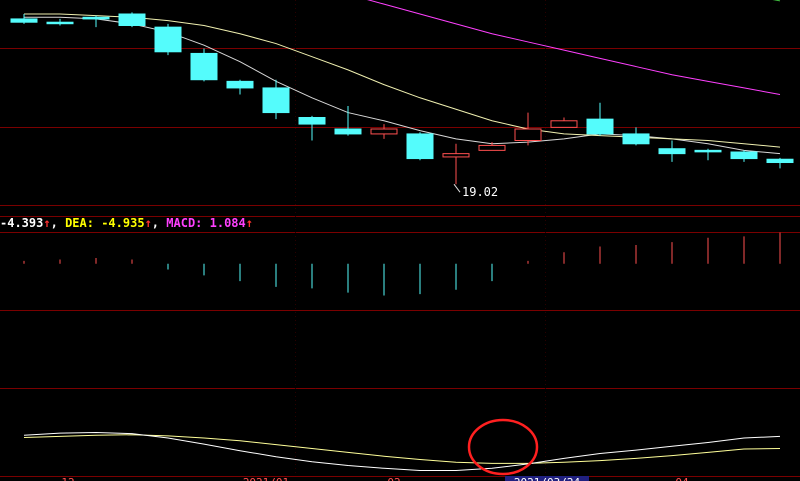 This screenshot has height=481, width=800. Describe the element at coordinates (148, 223) in the screenshot. I see `dea-arrow-icon: ↑` at that location.